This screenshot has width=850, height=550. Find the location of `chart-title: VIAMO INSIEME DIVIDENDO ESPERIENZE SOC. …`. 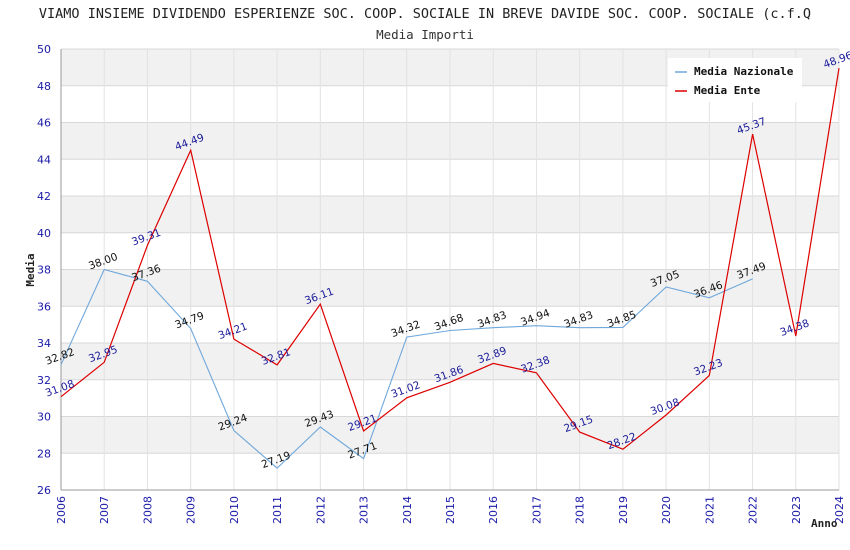

chart-title: VIAMO INSIEME DIVIDENDO ESPERIENZE SOC. … is located at coordinates (425, 14).